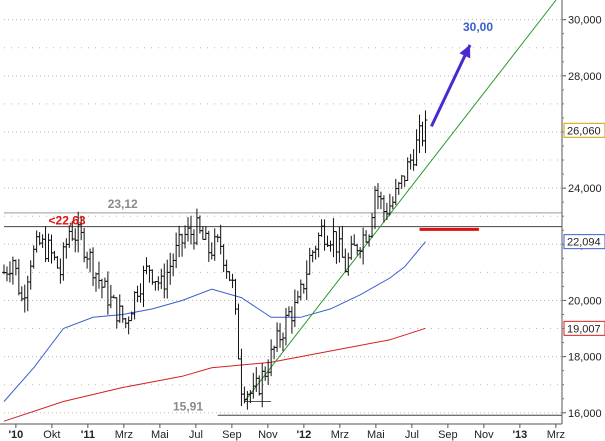 The height and width of the screenshot is (441, 605). What do you see at coordinates (585, 189) in the screenshot?
I see `y-tick-label: 24,000` at bounding box center [585, 189].